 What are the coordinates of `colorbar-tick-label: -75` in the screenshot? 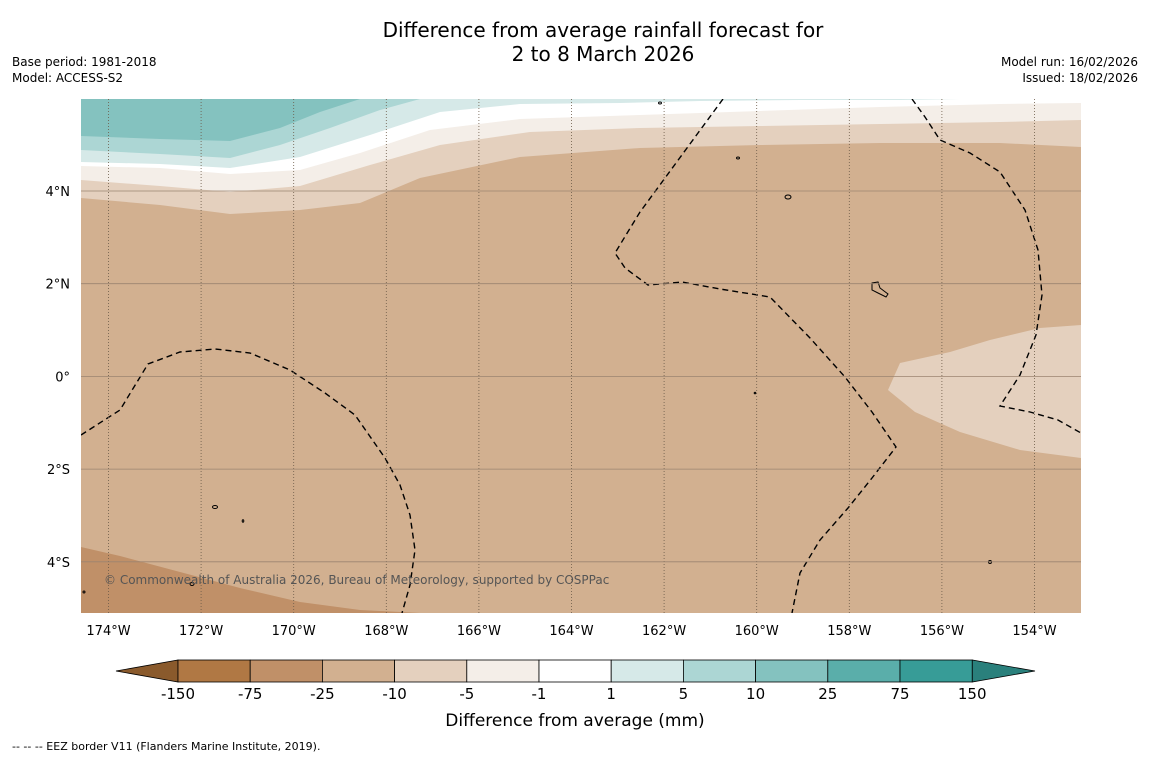 It's located at (250, 694).